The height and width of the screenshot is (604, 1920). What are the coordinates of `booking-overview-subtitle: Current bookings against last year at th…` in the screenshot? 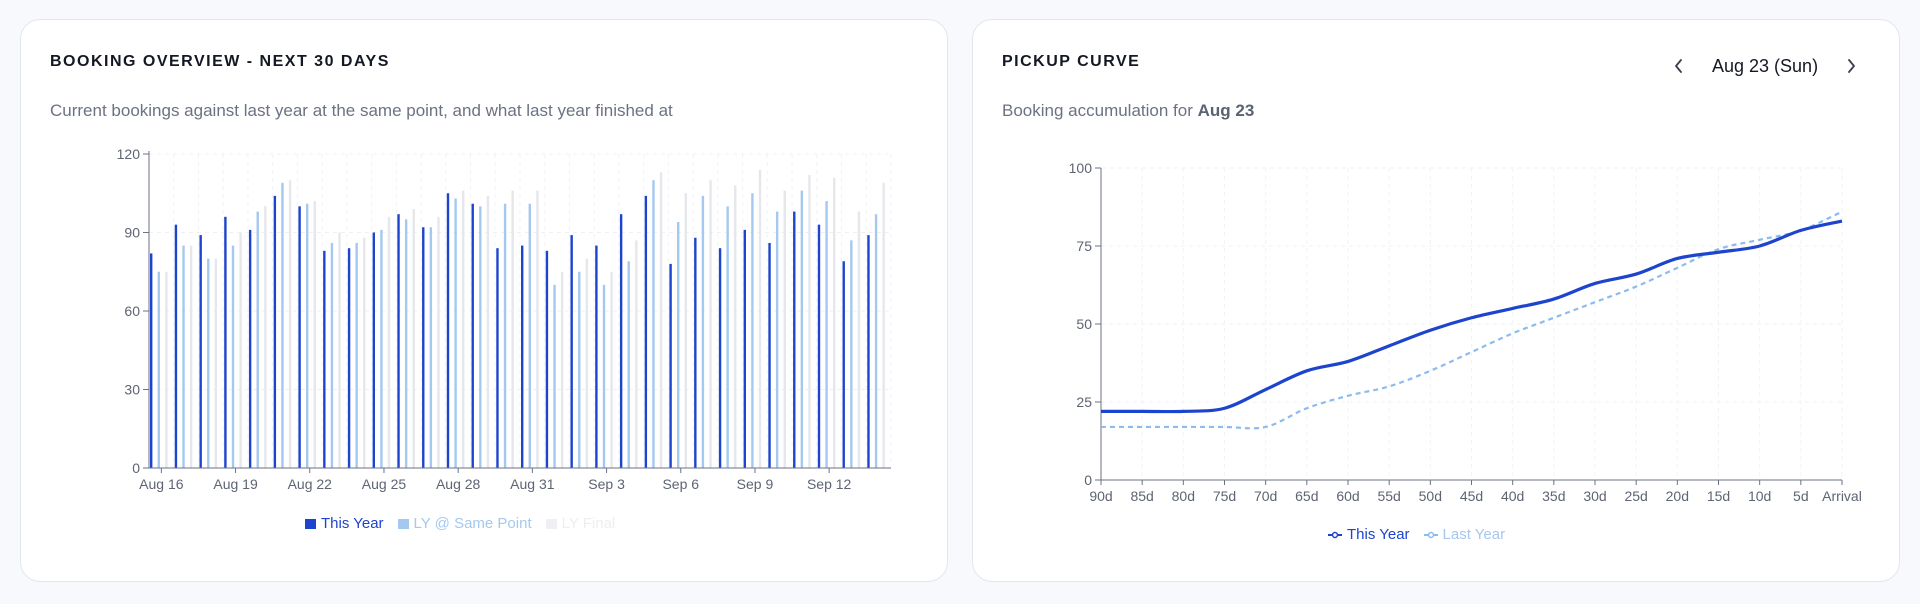 It's located at (361, 110).